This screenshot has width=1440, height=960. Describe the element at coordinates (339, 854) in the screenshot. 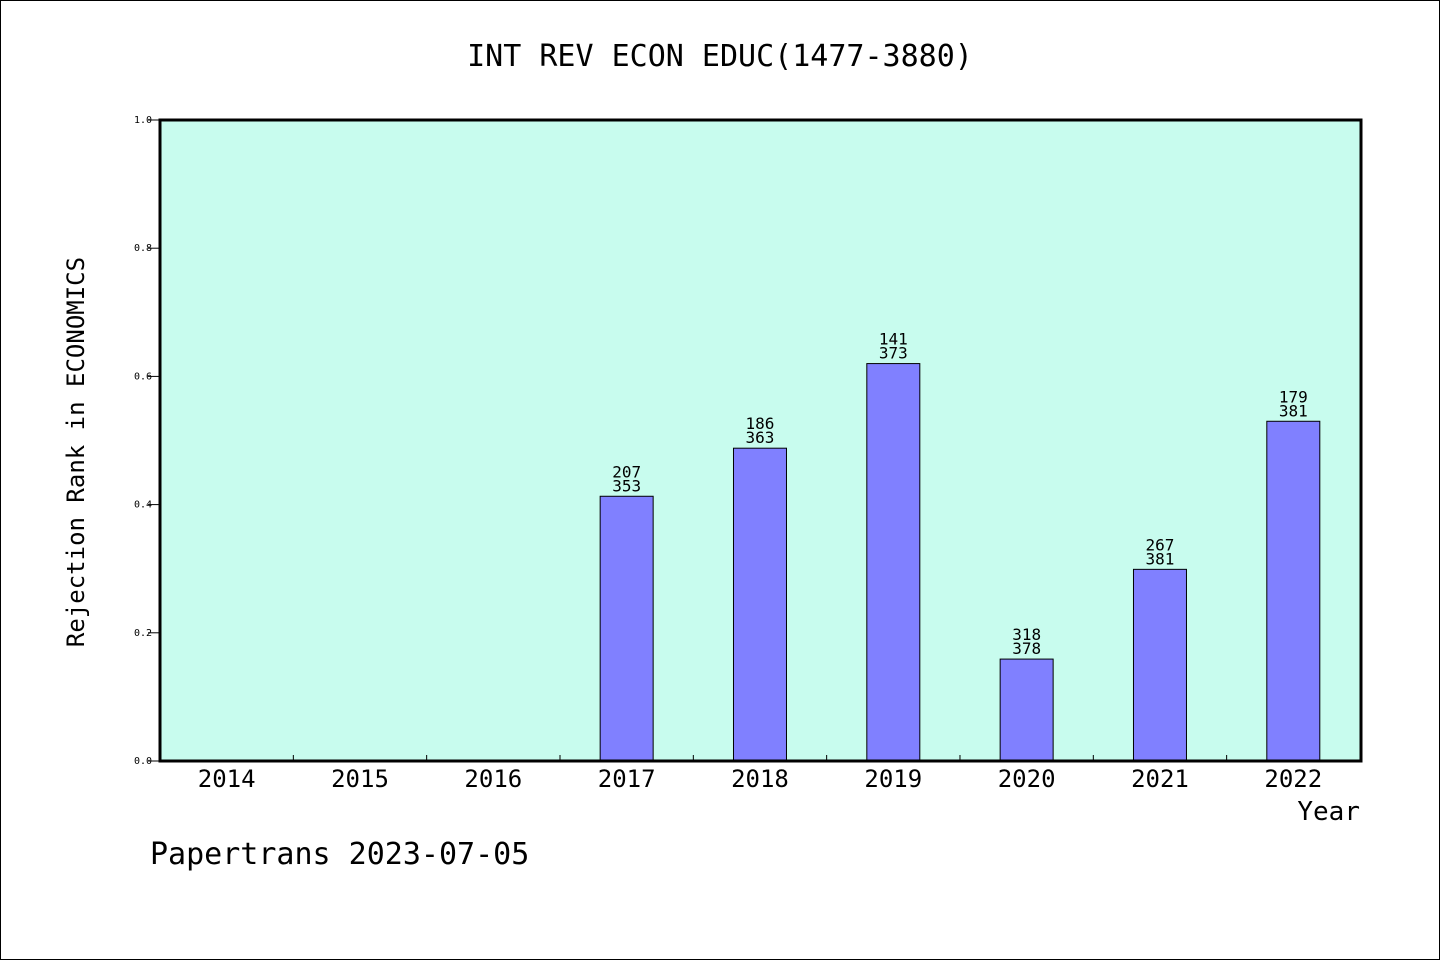

I see `footer-watermark: Papertrans 2023-07-05` at that location.